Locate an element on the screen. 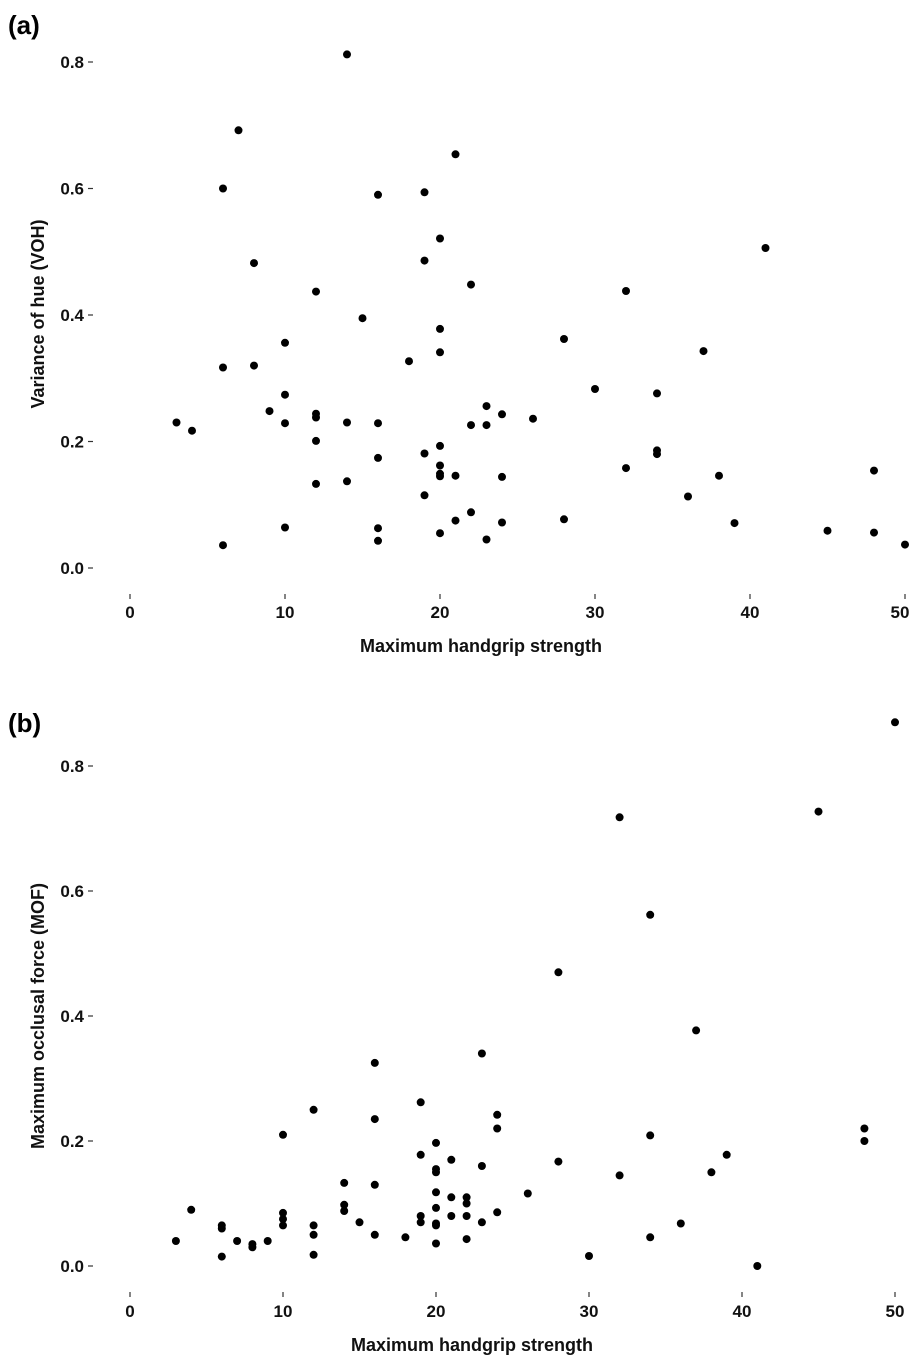 This screenshot has width=919, height=1358. panel-a-y-ticks: 0.0 0.2 0.4 0.6 0.8 is located at coordinates (76, 315).